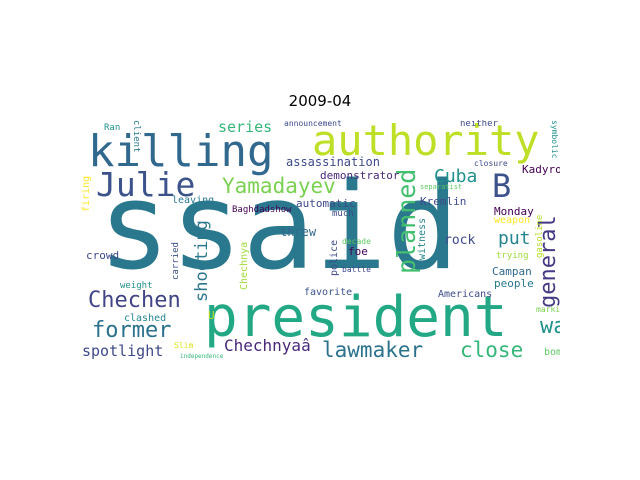  I want to click on word-spotlight: spotlight, so click(123, 351).